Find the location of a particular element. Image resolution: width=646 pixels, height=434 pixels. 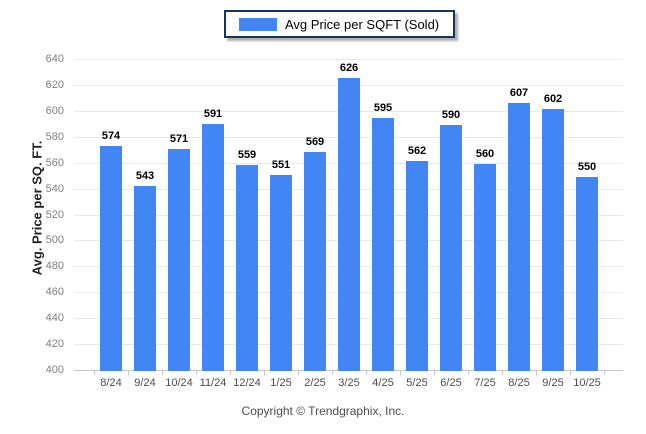

ytick-label-400: 400 is located at coordinates (54, 370).